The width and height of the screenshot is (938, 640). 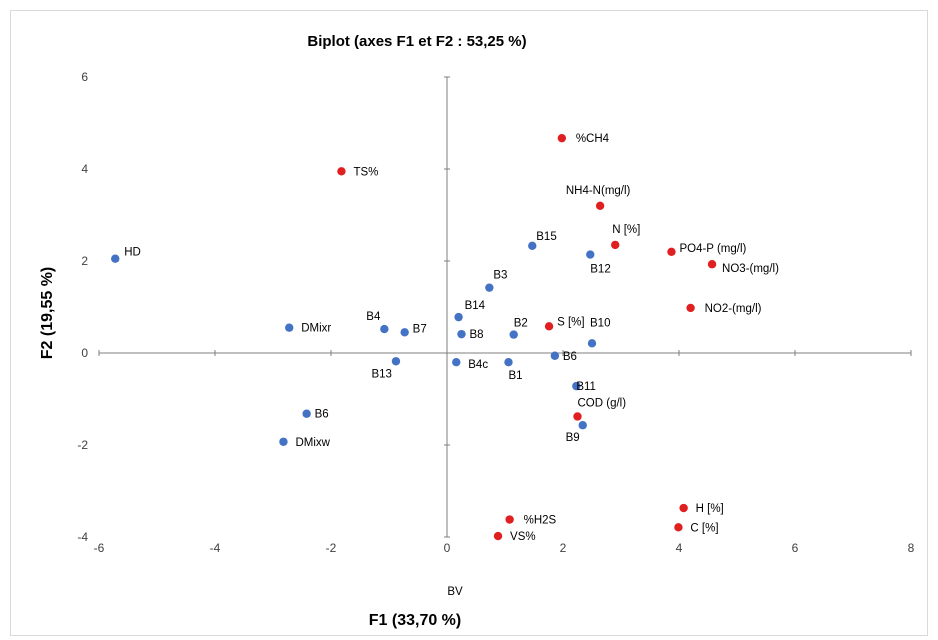 What do you see at coordinates (521, 324) in the screenshot?
I see `point-label-b2: B2` at bounding box center [521, 324].